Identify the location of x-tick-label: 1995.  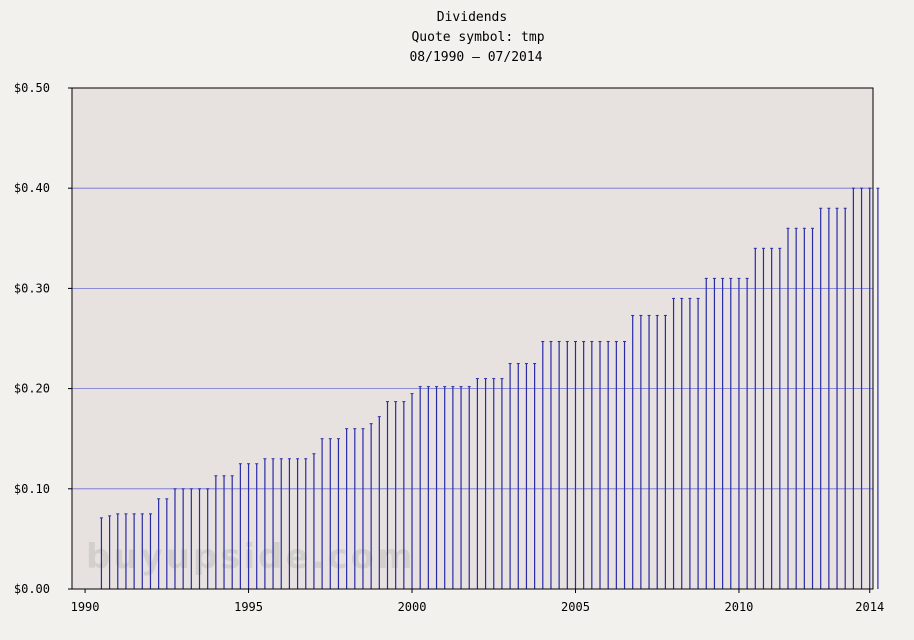
(248, 607).